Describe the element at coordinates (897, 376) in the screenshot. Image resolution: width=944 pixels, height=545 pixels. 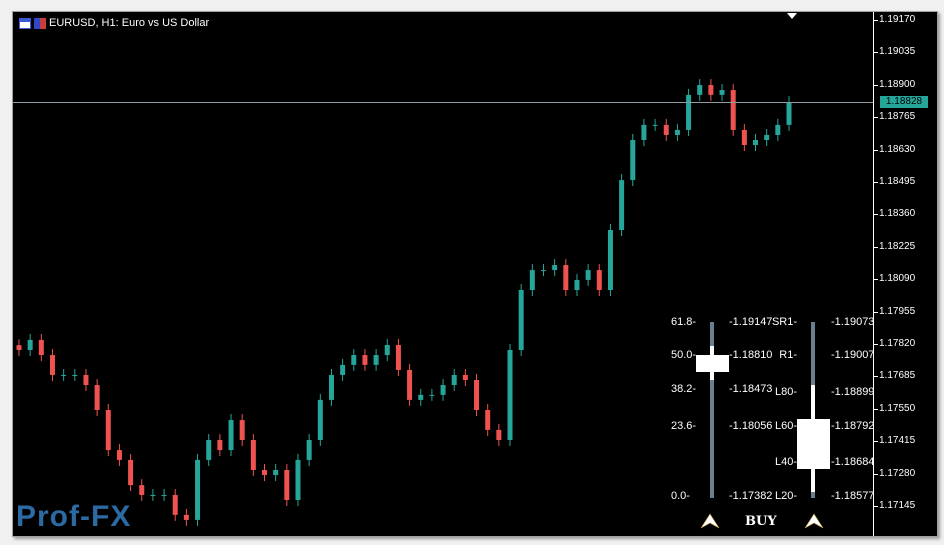
I see `price-tick-label: 1.17685` at that location.